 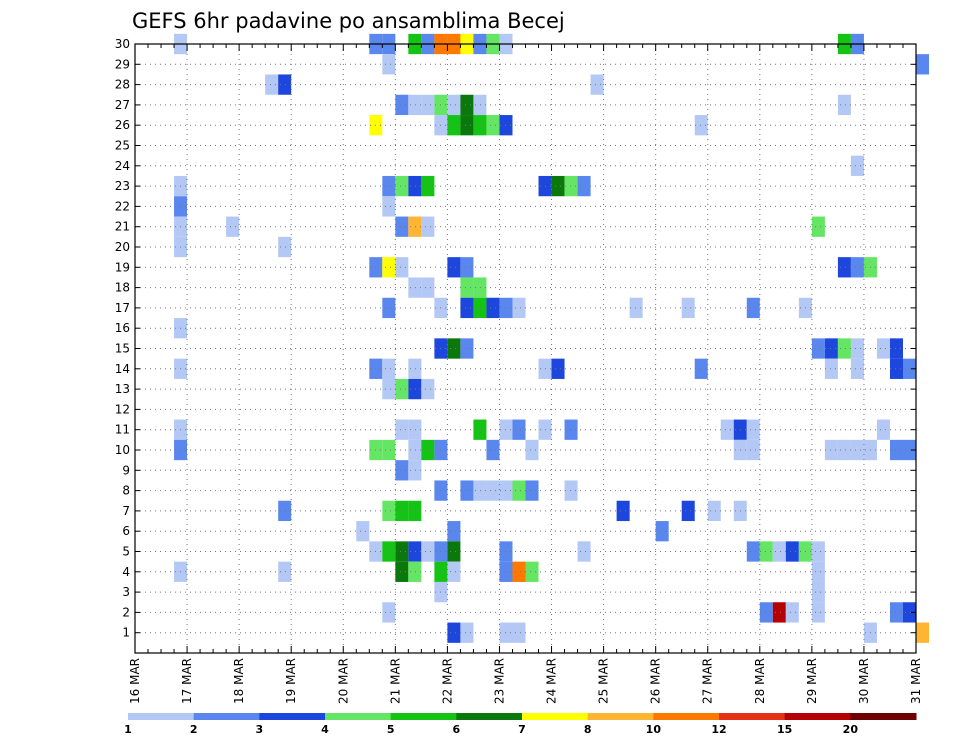 What do you see at coordinates (239, 681) in the screenshot?
I see `x-tick-label: 18 MAR` at bounding box center [239, 681].